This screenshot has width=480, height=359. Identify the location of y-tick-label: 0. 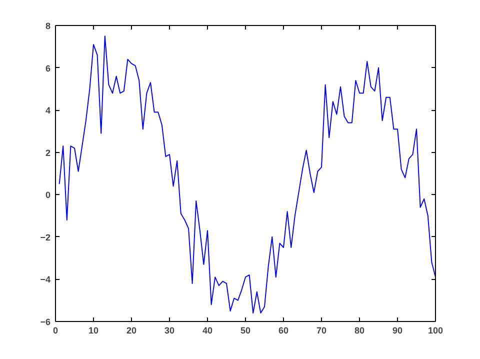
(48, 195).